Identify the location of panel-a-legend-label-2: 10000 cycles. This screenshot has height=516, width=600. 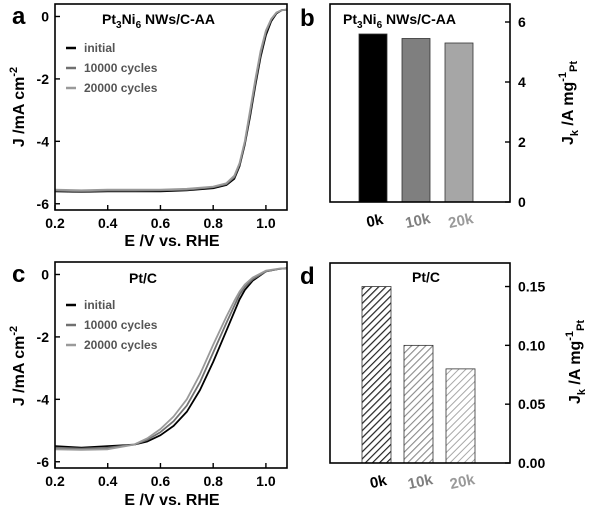
(121, 68).